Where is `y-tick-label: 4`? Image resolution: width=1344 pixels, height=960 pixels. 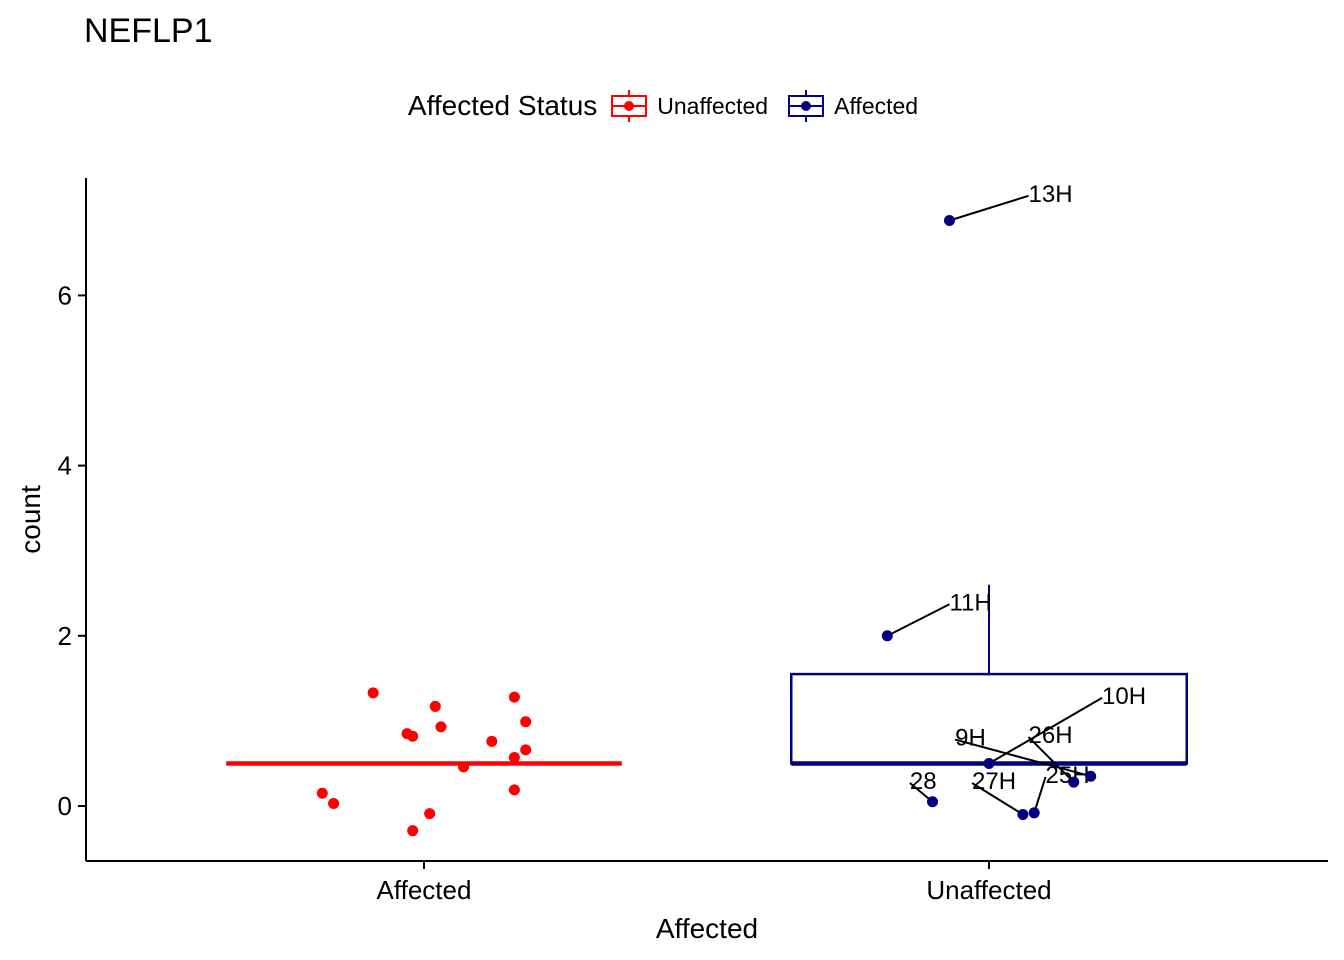
y-tick-label: 4 is located at coordinates (65, 466).